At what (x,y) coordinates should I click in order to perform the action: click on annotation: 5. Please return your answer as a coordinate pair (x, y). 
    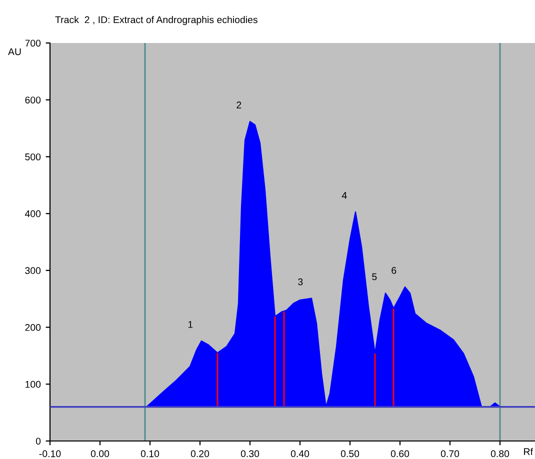
    Looking at the image, I should click on (374, 276).